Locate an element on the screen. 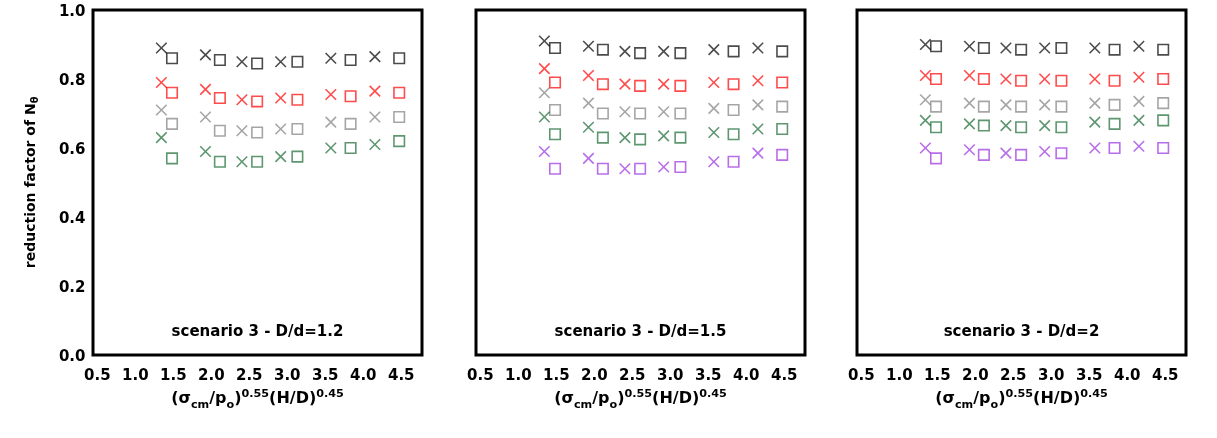  y-tick-label: 0.4 is located at coordinates (72, 217).